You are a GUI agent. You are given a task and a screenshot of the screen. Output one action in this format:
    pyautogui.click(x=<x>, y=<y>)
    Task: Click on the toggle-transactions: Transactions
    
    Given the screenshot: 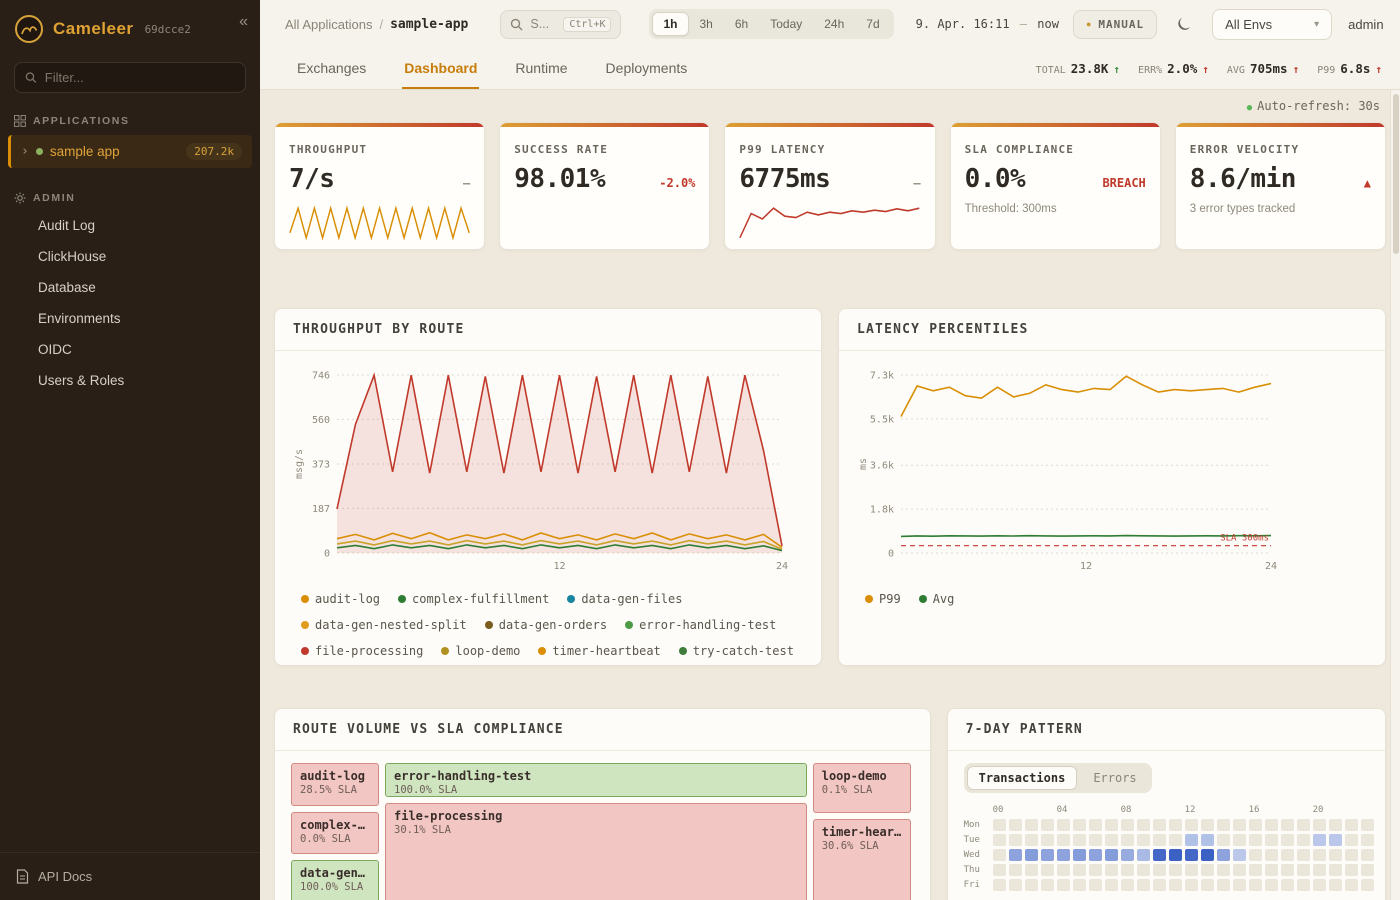 What is the action you would take?
    pyautogui.click(x=1022, y=778)
    